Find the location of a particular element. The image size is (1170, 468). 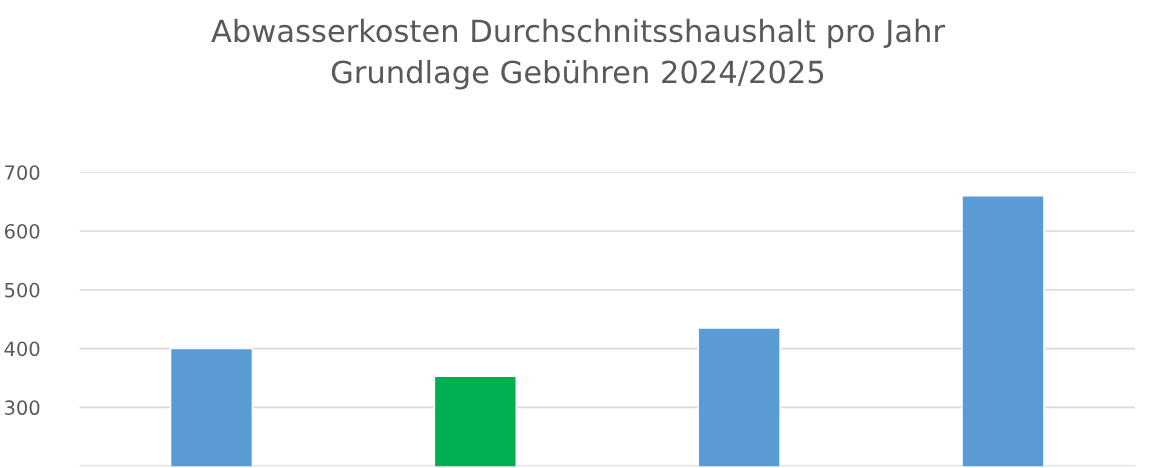

y-tick-label: 400 is located at coordinates (22, 349).